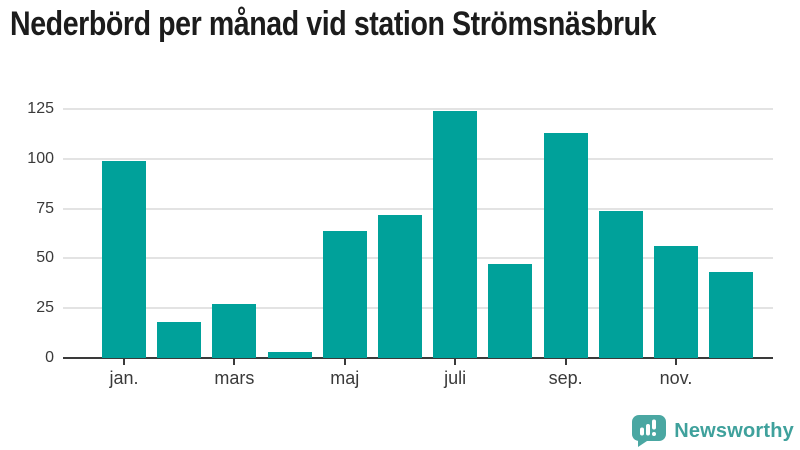 The height and width of the screenshot is (450, 800). I want to click on bar-okt., so click(620, 284).